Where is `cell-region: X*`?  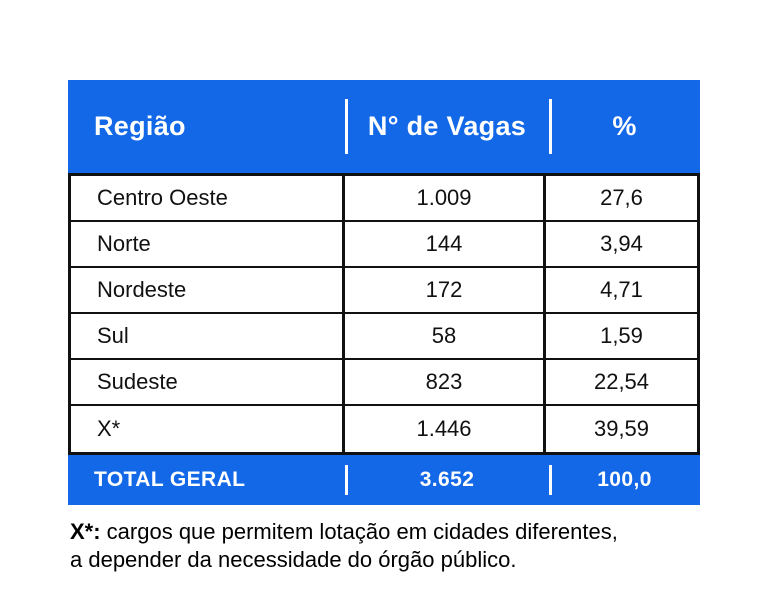
cell-region: X* is located at coordinates (208, 429).